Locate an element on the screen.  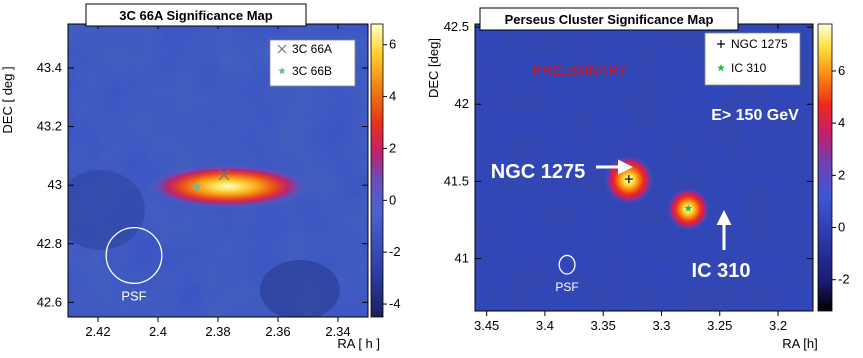
legend-label: 3C 66A is located at coordinates (312, 49).